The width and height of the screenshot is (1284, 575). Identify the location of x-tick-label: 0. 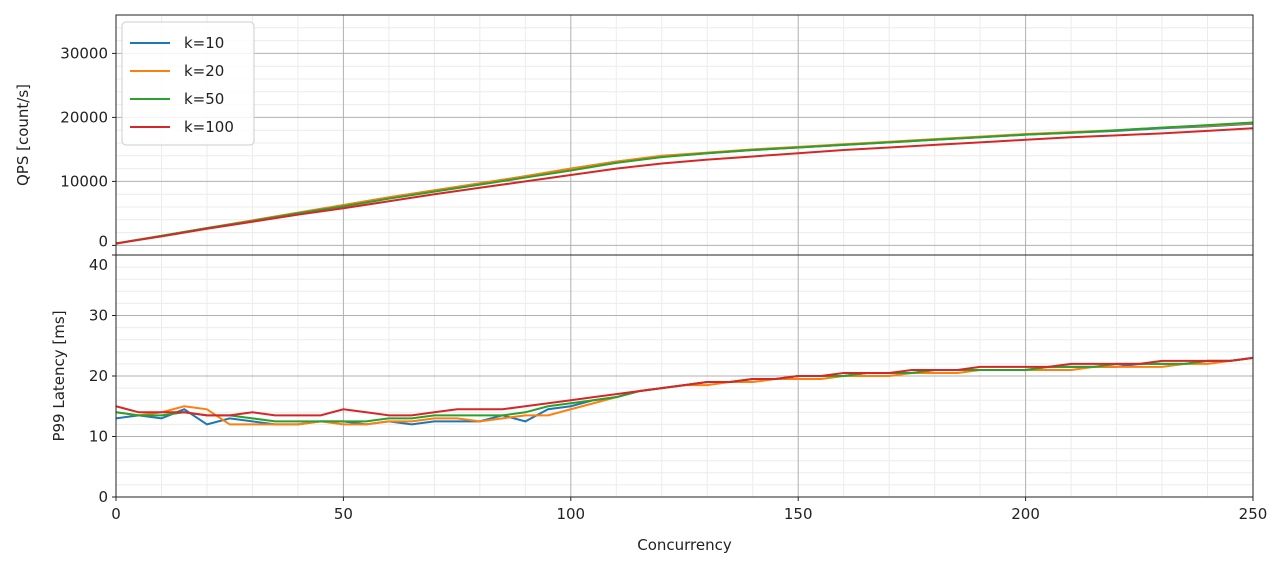
(116, 514).